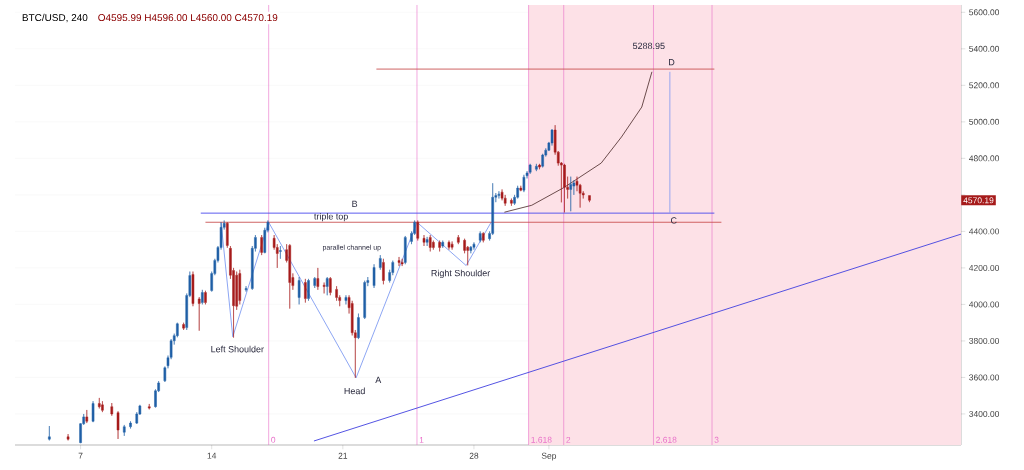 Image resolution: width=1024 pixels, height=470 pixels. Describe the element at coordinates (461, 274) in the screenshot. I see `annotation: Right Shoulder` at that location.